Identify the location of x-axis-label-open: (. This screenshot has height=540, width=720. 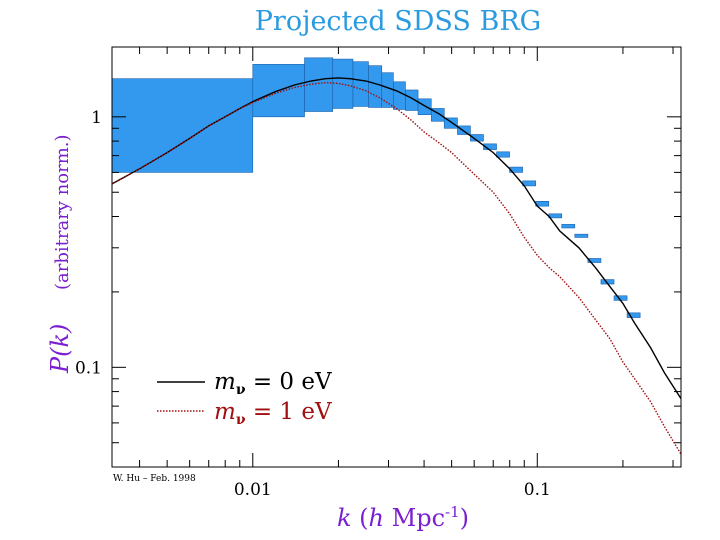
(360, 518).